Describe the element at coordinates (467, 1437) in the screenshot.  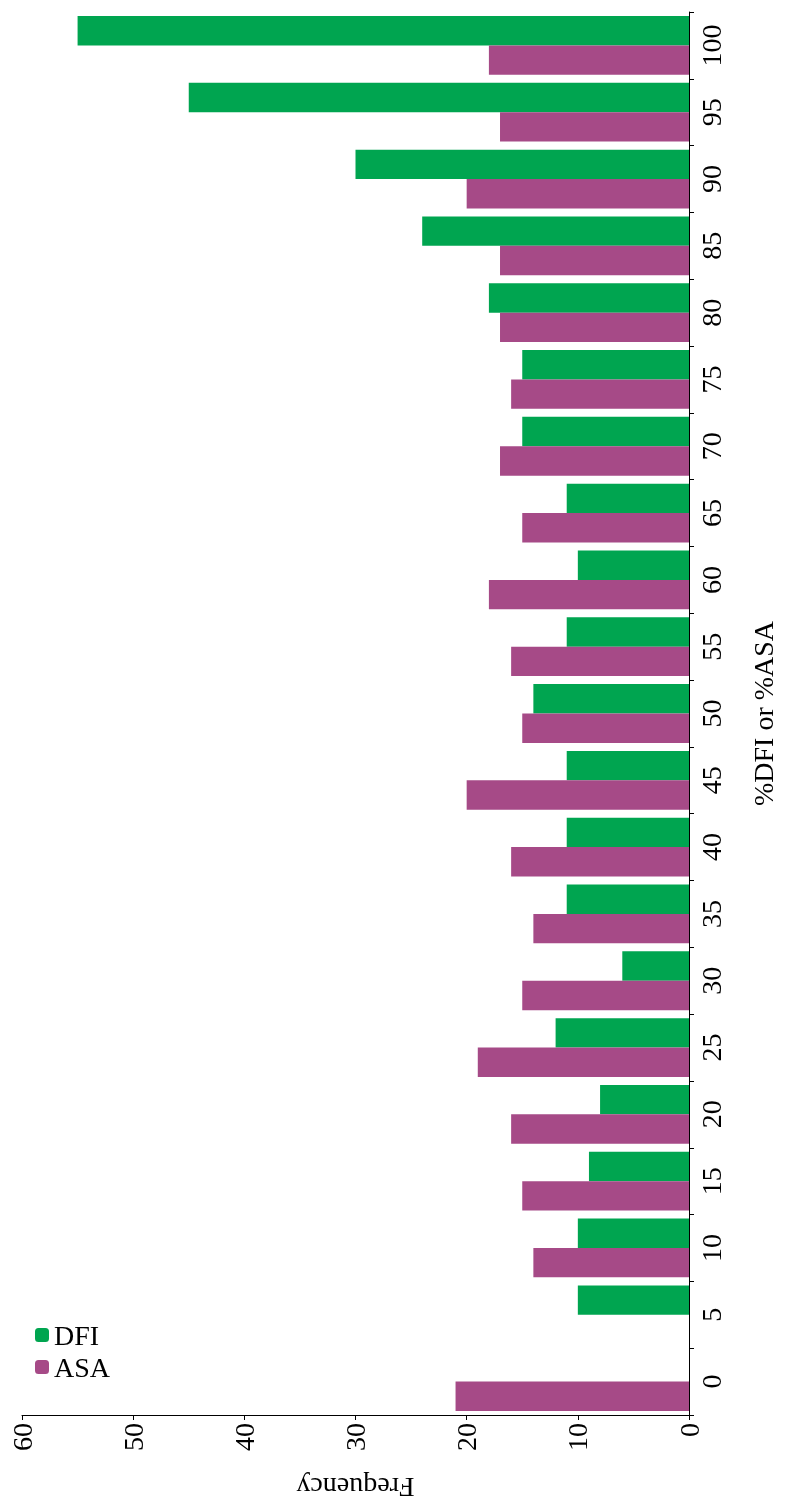
I see `x-tick-label: 20` at that location.